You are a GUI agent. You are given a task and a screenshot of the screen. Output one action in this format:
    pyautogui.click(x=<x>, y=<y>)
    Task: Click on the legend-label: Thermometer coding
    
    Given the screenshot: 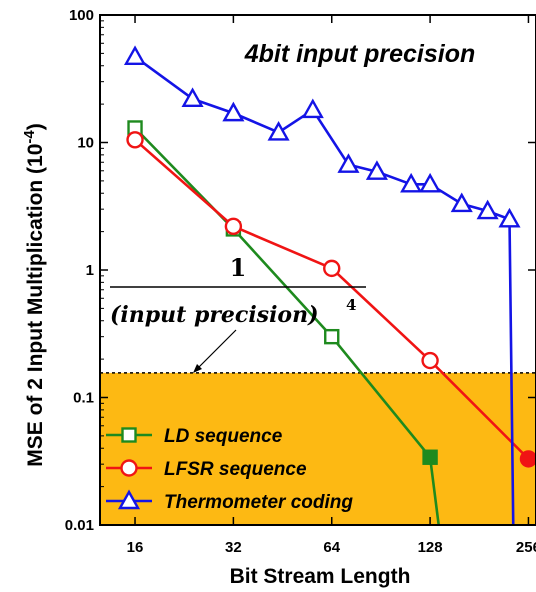 What is the action you would take?
    pyautogui.click(x=258, y=502)
    